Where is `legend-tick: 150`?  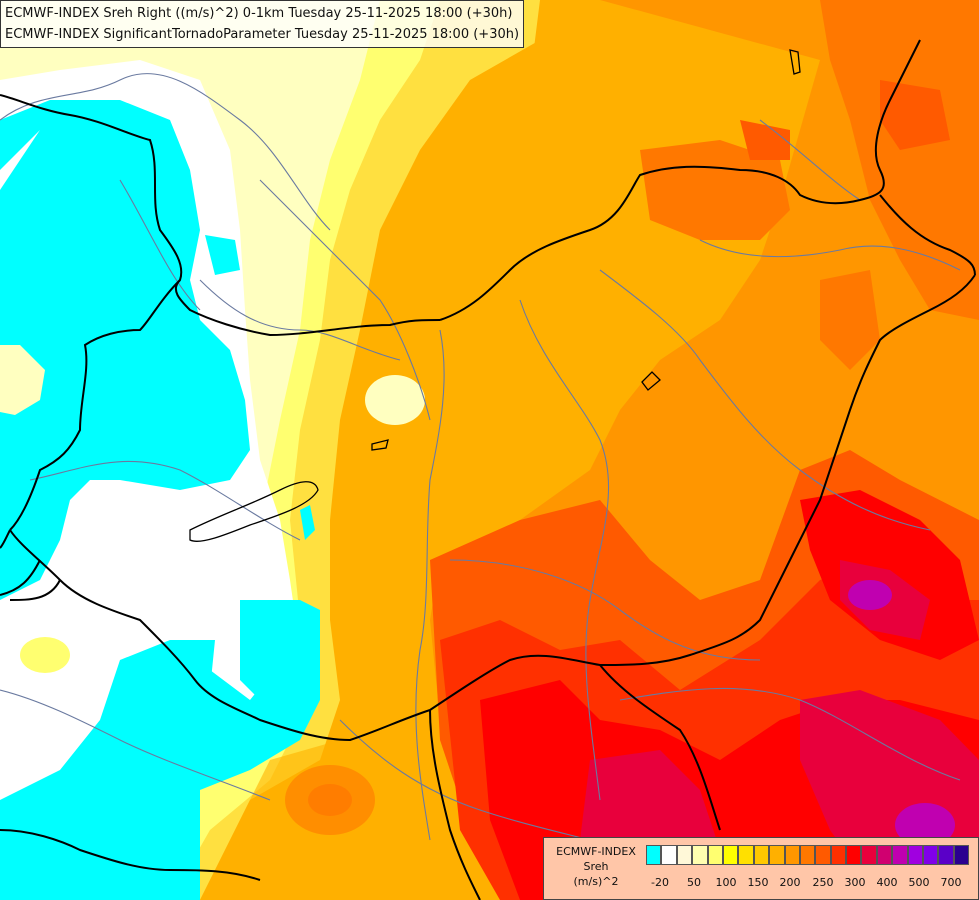
legend-tick: 150 is located at coordinates (758, 882).